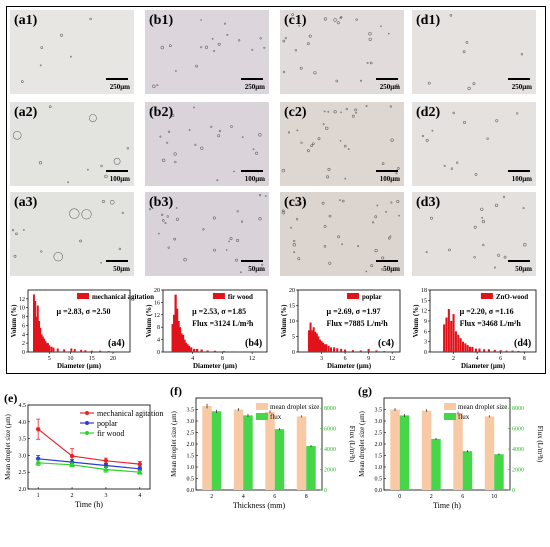  What do you see at coordinates (92, 359) in the screenshot?
I see `x-tick-label: 15` at bounding box center [92, 359].